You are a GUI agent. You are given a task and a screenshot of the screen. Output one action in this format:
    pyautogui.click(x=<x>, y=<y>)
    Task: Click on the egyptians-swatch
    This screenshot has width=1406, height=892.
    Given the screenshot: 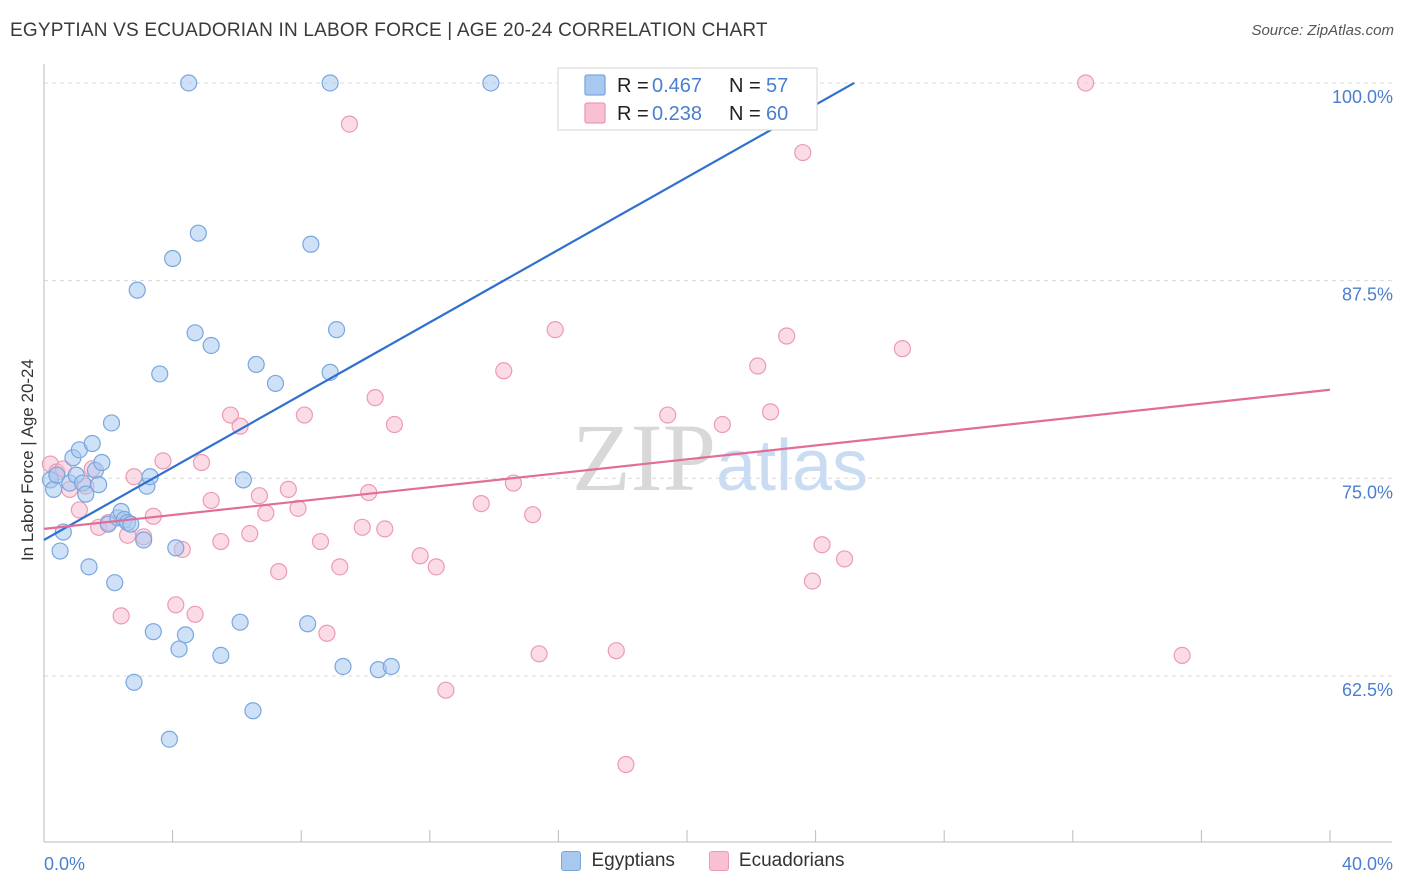 What is the action you would take?
    pyautogui.click(x=571, y=861)
    